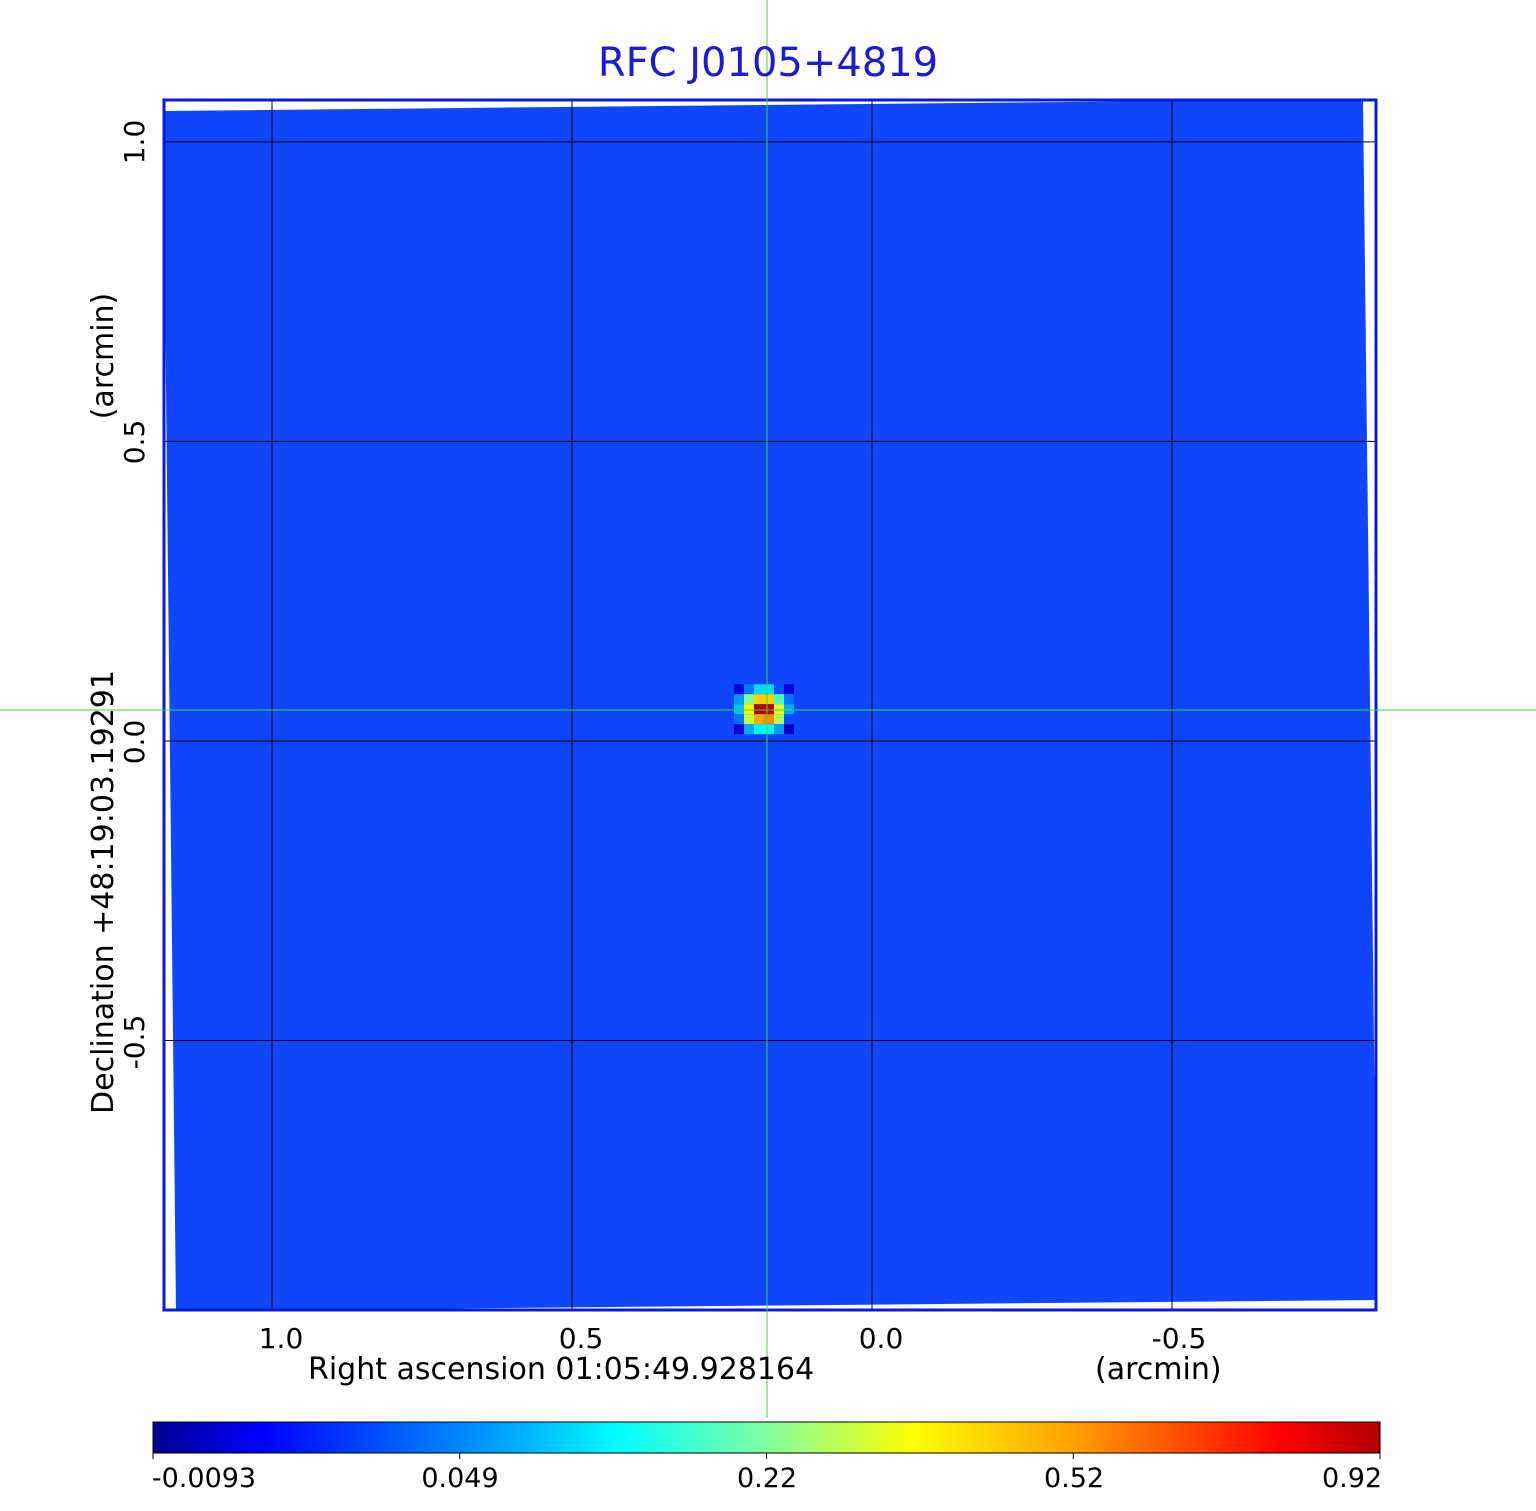 The width and height of the screenshot is (1536, 1511). Describe the element at coordinates (103, 892) in the screenshot. I see `y-axis-label: Declination +48:19:03.19291` at that location.